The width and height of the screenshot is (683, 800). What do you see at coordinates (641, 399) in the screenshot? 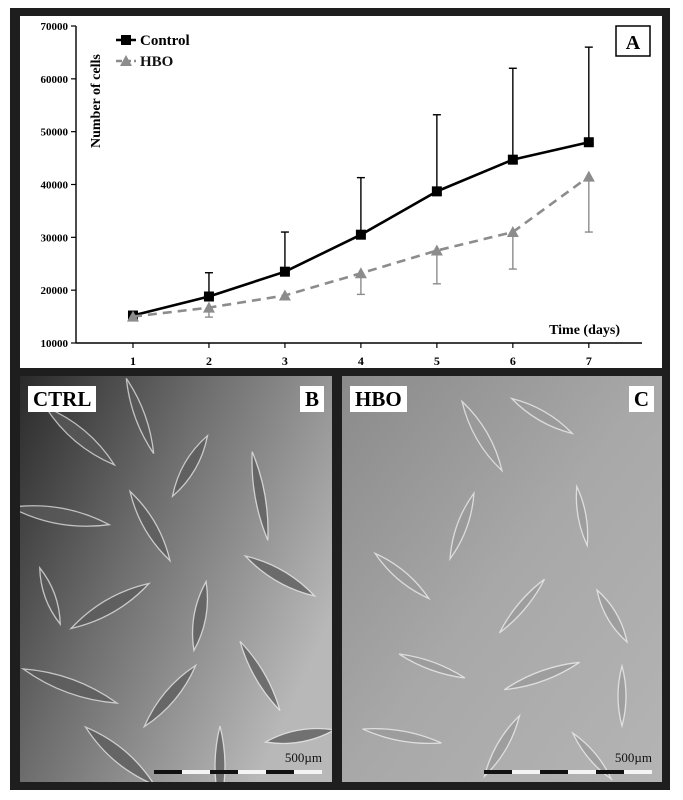
I see `panel-label-c: C` at bounding box center [641, 399].